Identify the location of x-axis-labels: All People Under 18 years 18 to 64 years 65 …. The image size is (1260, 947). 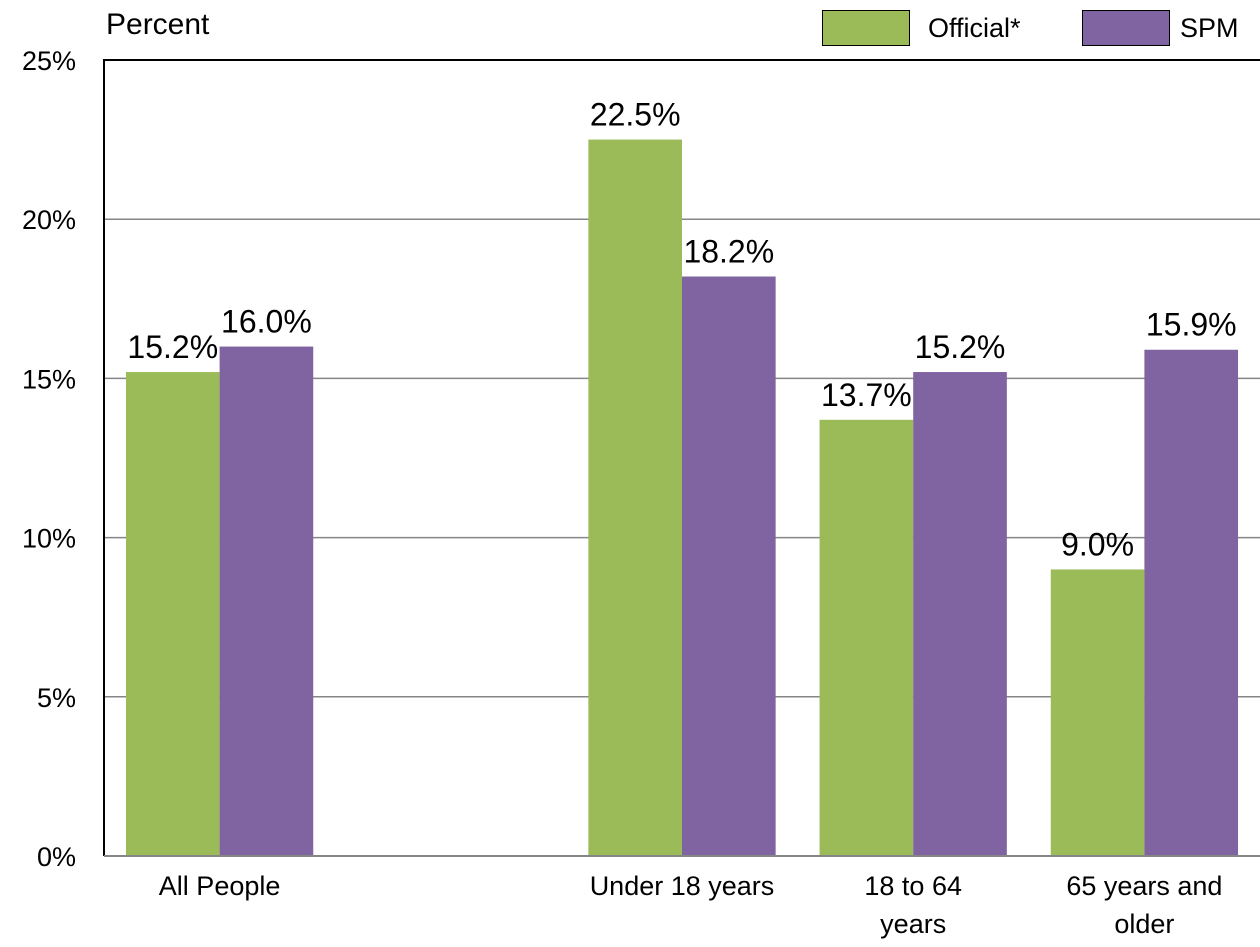
(691, 905).